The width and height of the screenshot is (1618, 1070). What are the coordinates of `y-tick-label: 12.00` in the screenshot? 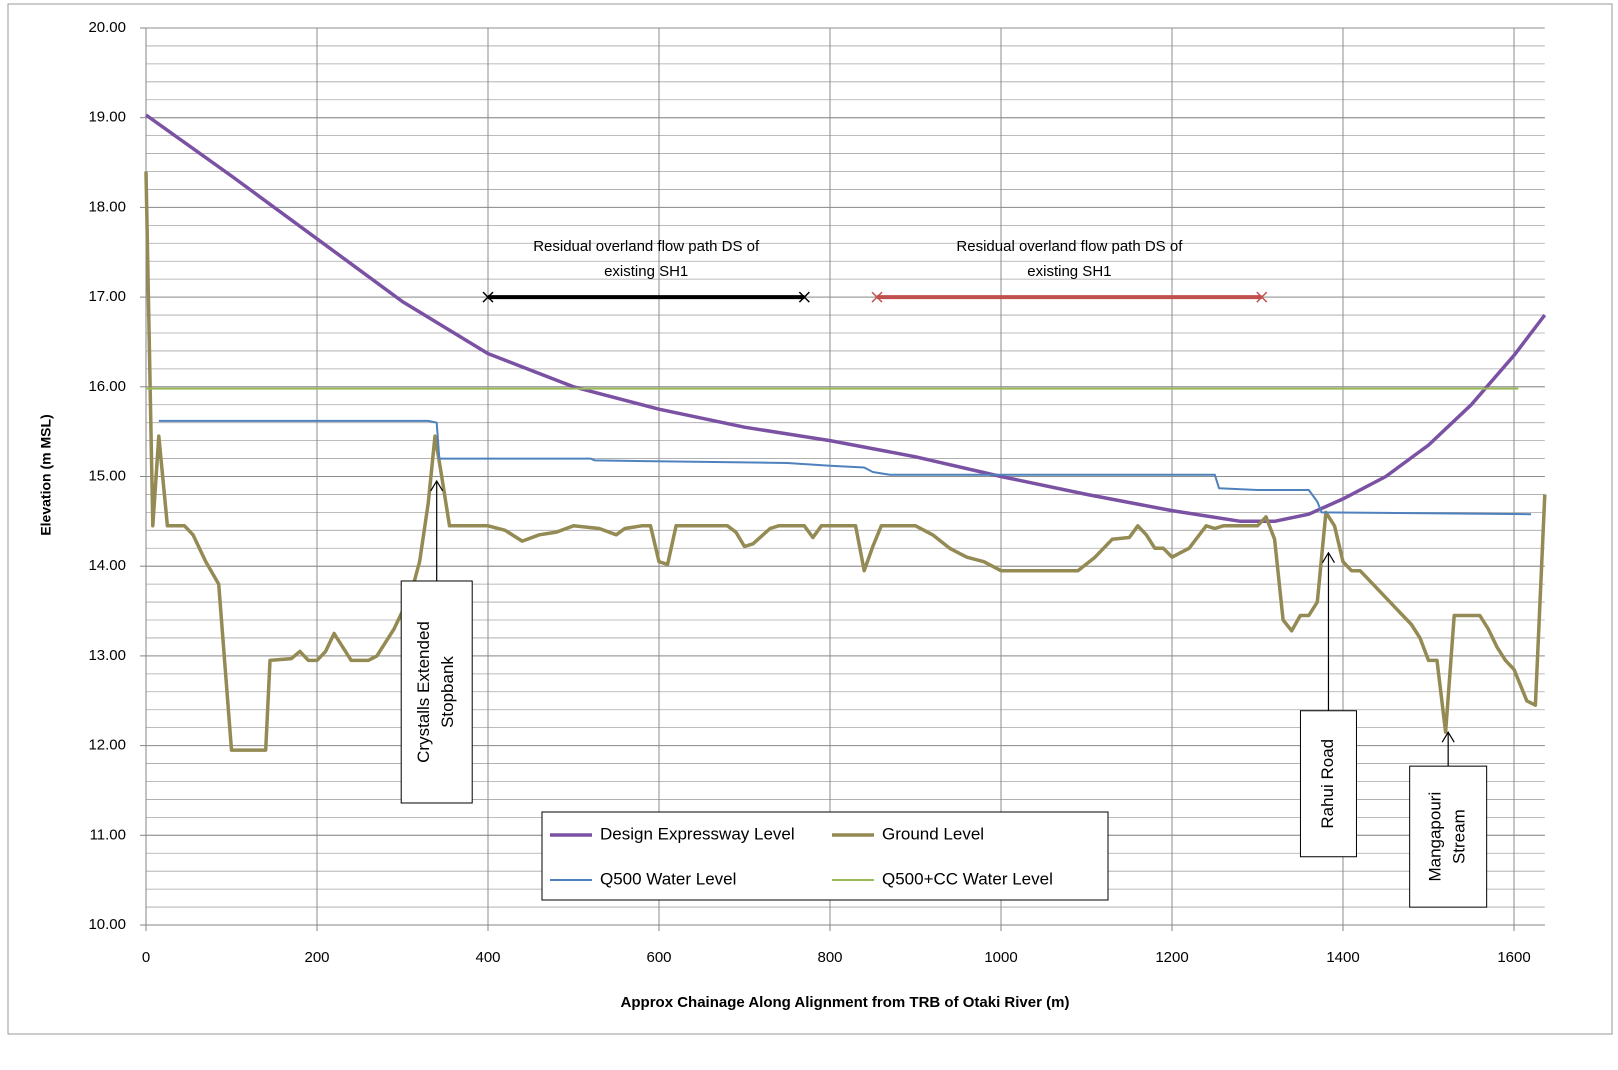 It's located at (107, 745).